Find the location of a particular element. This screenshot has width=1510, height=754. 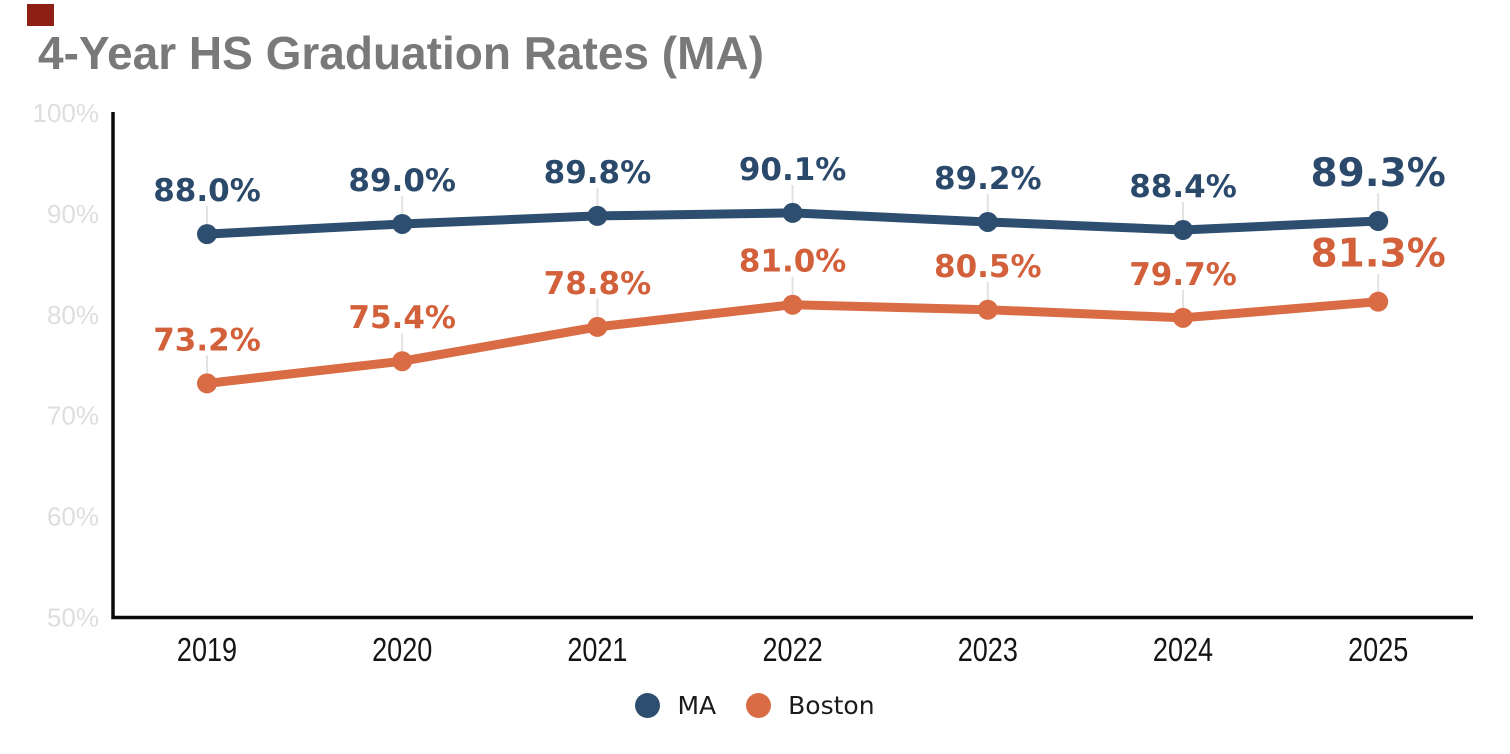

data-label-boston-2019: 73.2% is located at coordinates (207, 340).